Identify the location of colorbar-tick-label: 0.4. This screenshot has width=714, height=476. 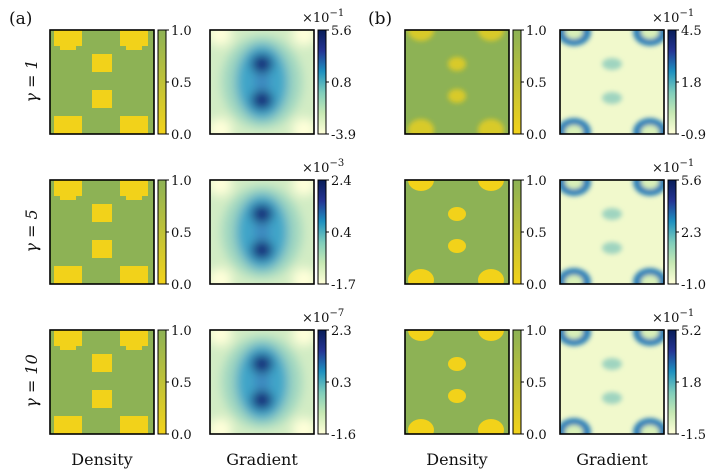
(341, 233).